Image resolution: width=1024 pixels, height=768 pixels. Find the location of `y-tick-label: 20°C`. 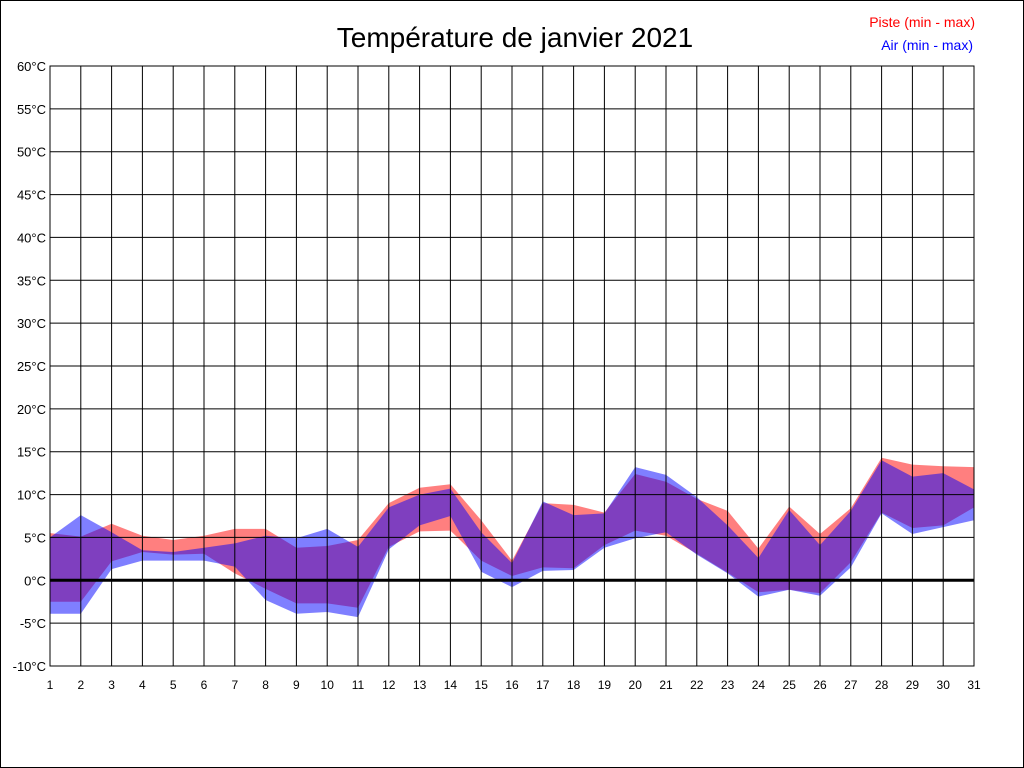

y-tick-label: 20°C is located at coordinates (31, 409).